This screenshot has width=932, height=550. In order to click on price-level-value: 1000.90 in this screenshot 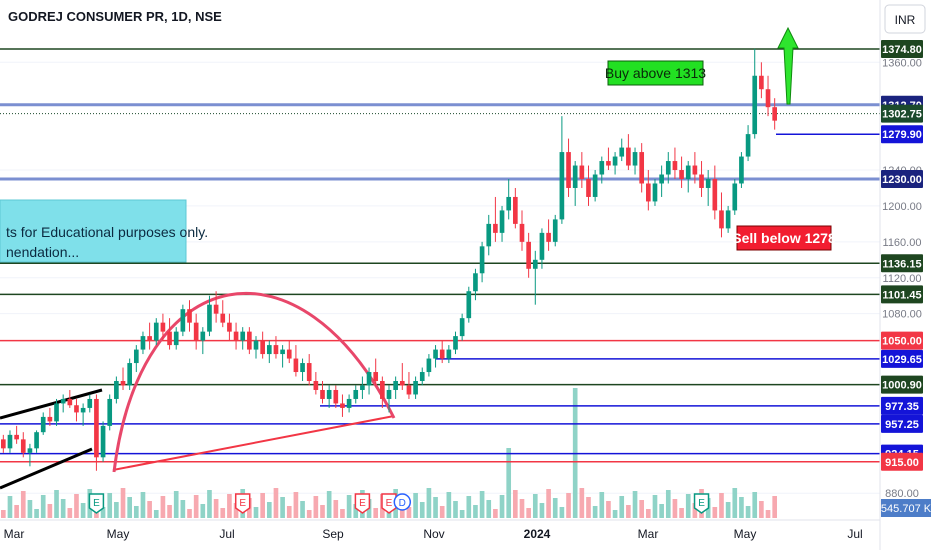, I will do `click(902, 386)`.